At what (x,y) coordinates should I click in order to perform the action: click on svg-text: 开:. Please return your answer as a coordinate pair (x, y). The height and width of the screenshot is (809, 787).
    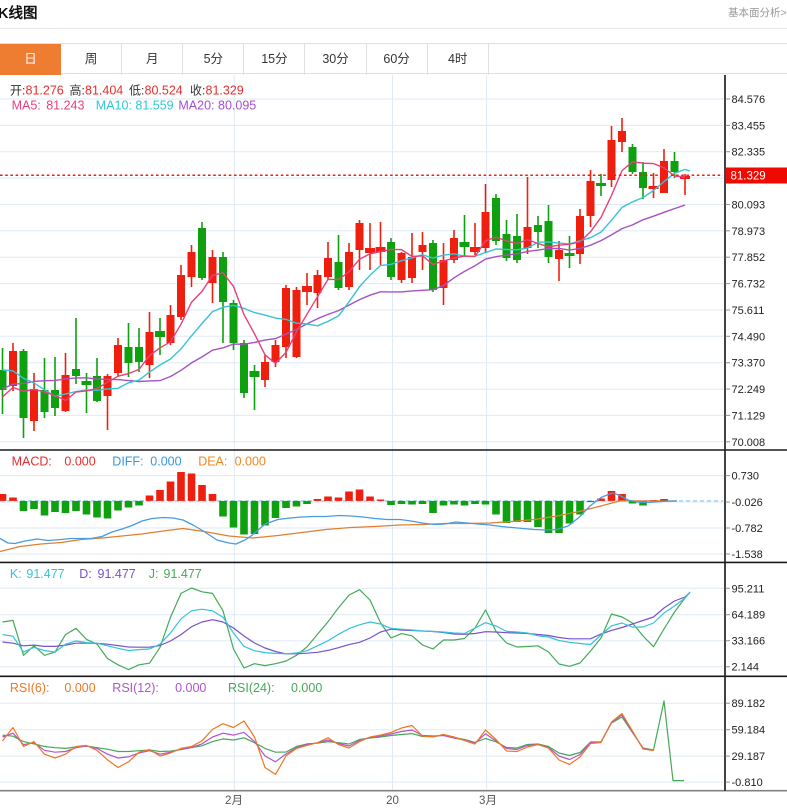
    Looking at the image, I should click on (17, 91).